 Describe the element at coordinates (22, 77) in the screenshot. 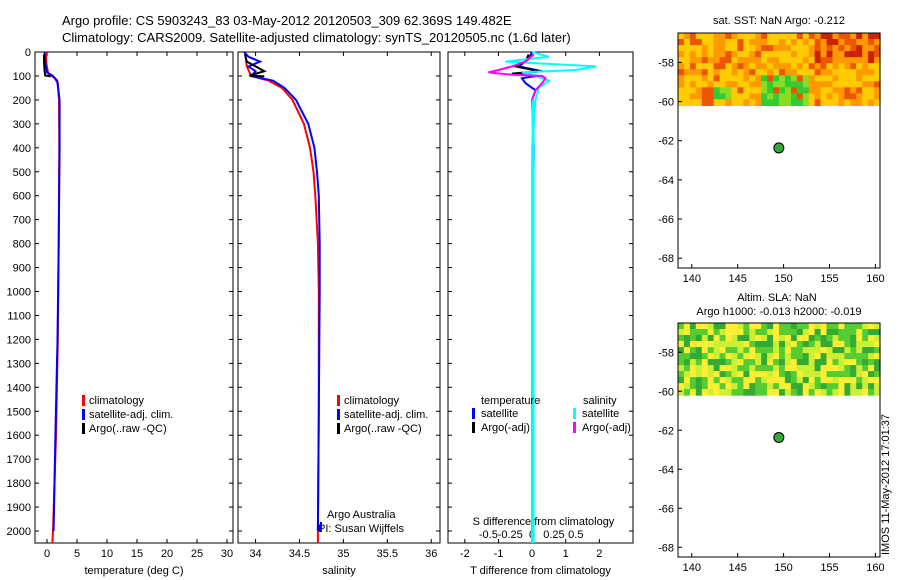

I see `temperature-ytick-label: 100` at that location.